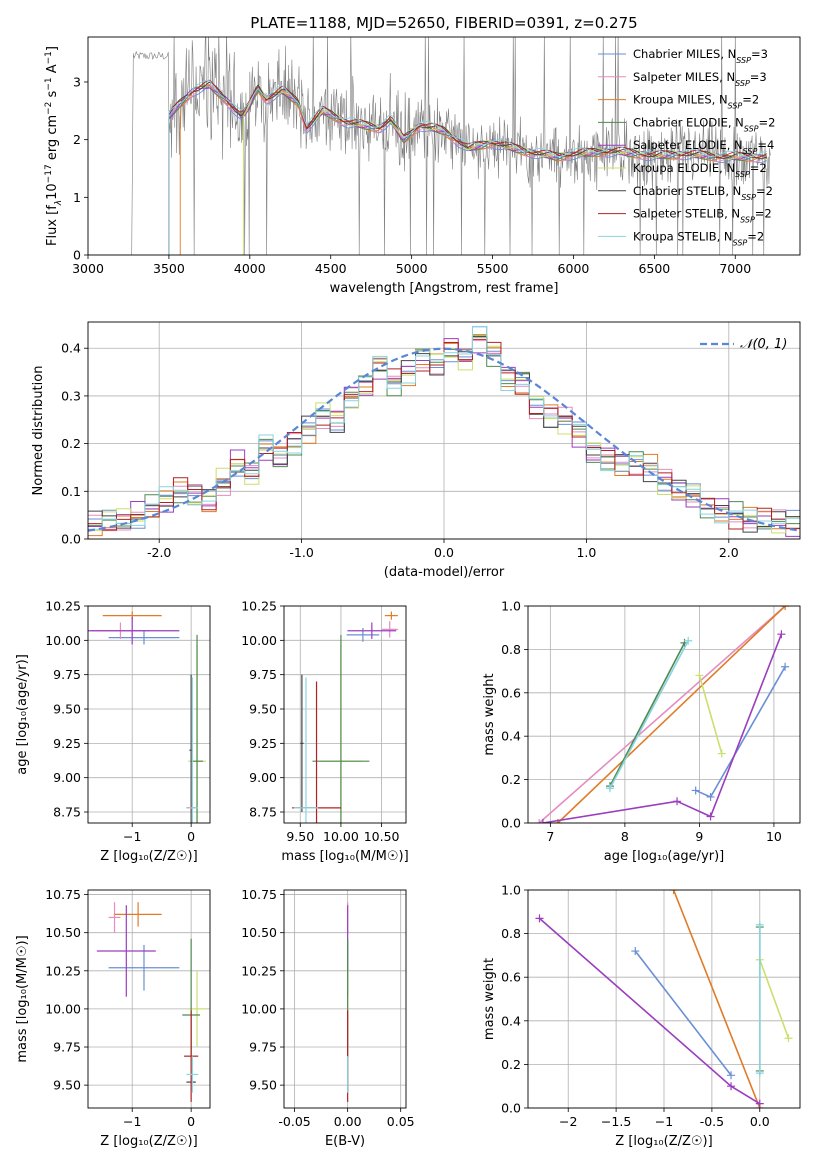  Describe the element at coordinates (616, 1121) in the screenshot. I see `x-tick-label: −1.5` at that location.